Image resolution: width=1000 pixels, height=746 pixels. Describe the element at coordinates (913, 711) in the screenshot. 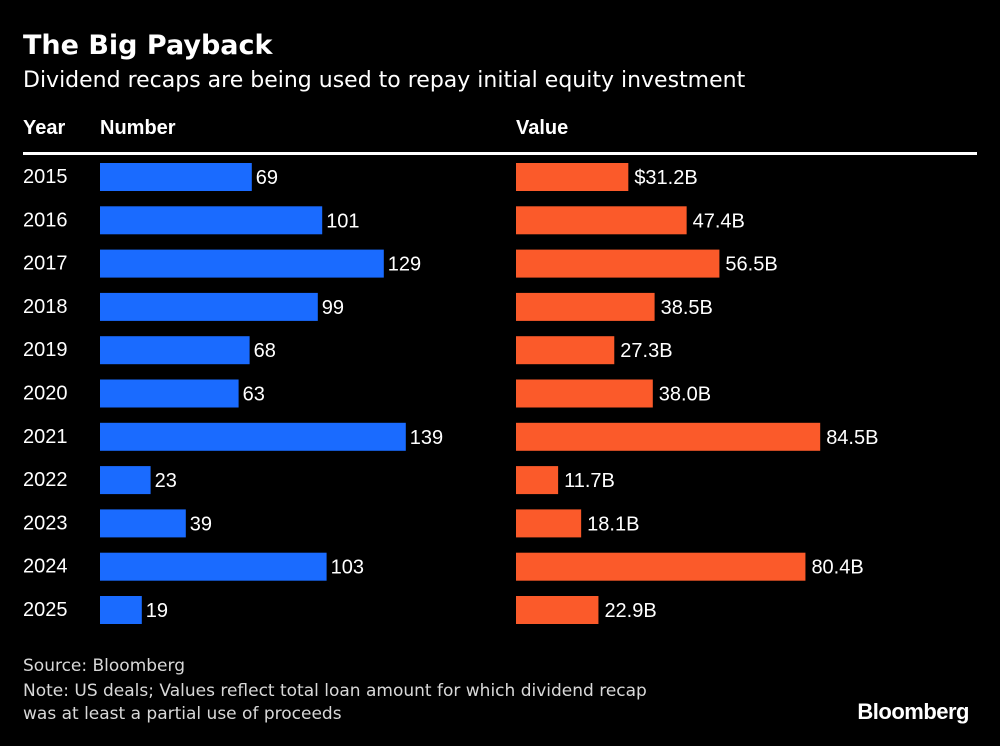

I see `bloomberg-logo: Bloomberg` at that location.